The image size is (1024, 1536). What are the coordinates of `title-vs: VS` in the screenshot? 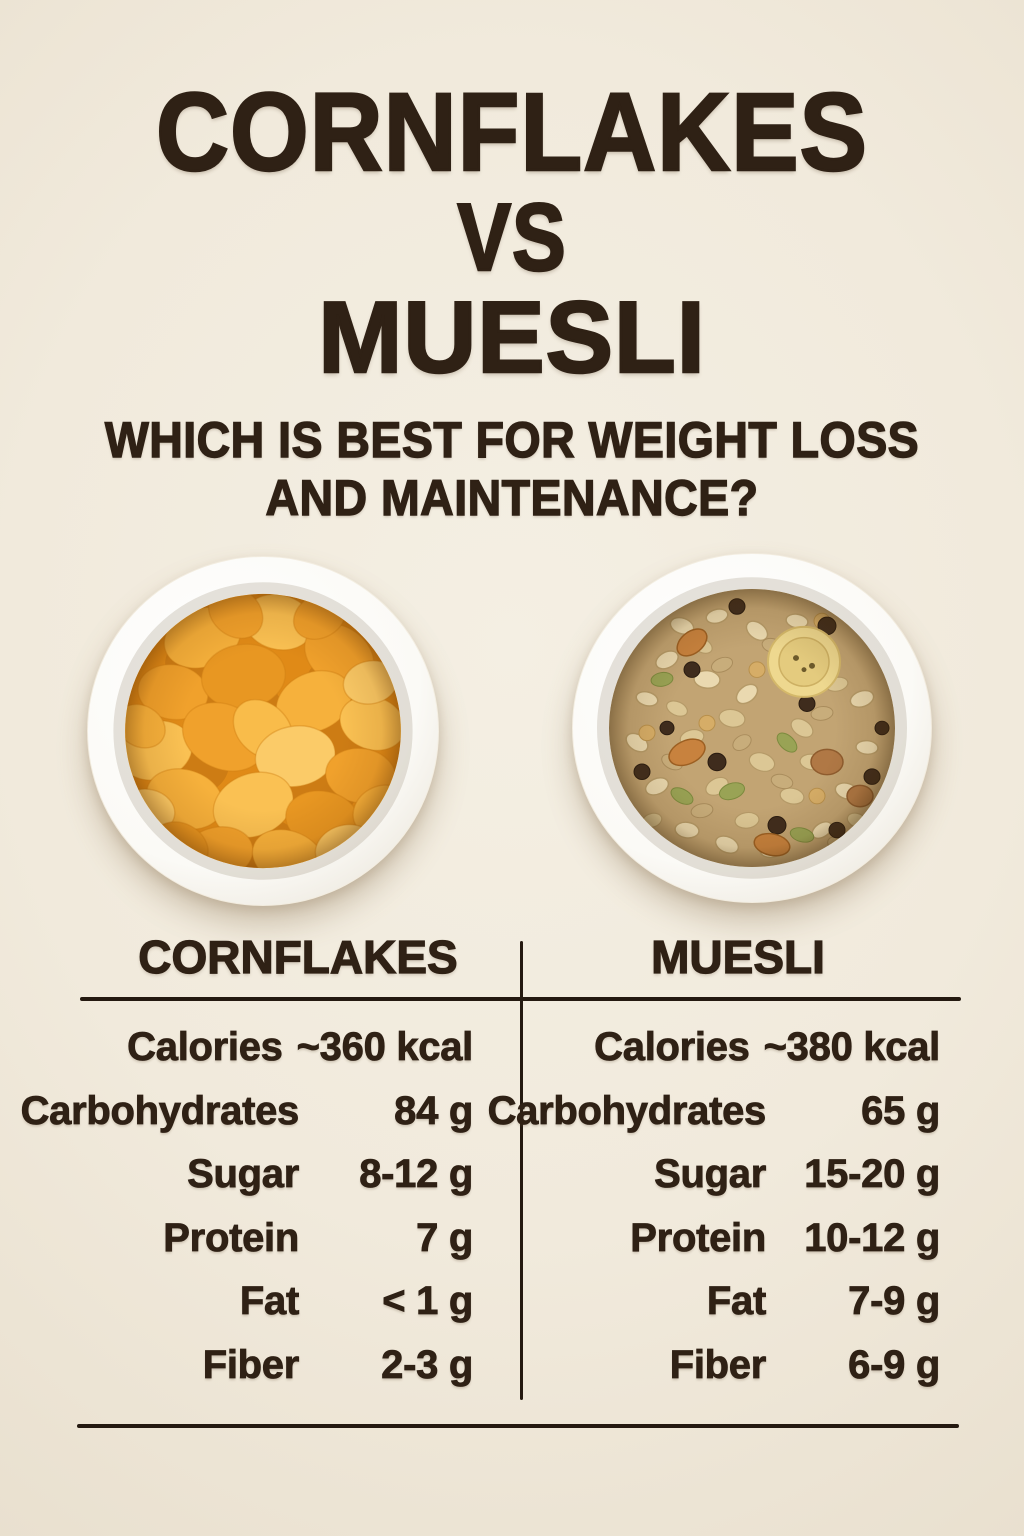 It's located at (511, 237).